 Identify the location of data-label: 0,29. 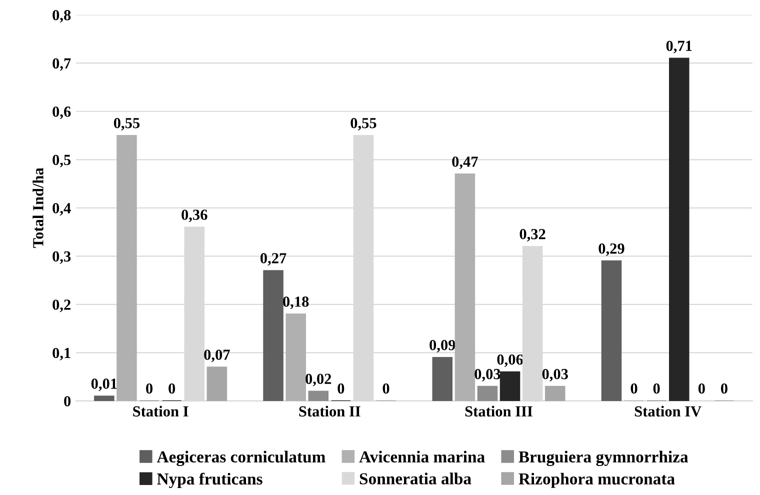
(611, 249).